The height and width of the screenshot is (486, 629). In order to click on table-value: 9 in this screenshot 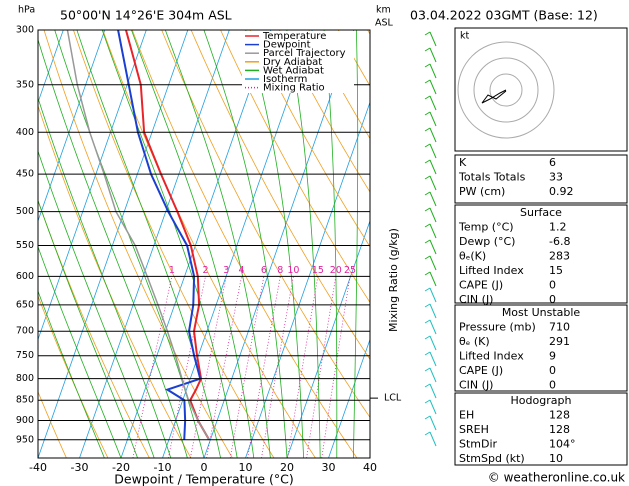, I will do `click(552, 356)`.